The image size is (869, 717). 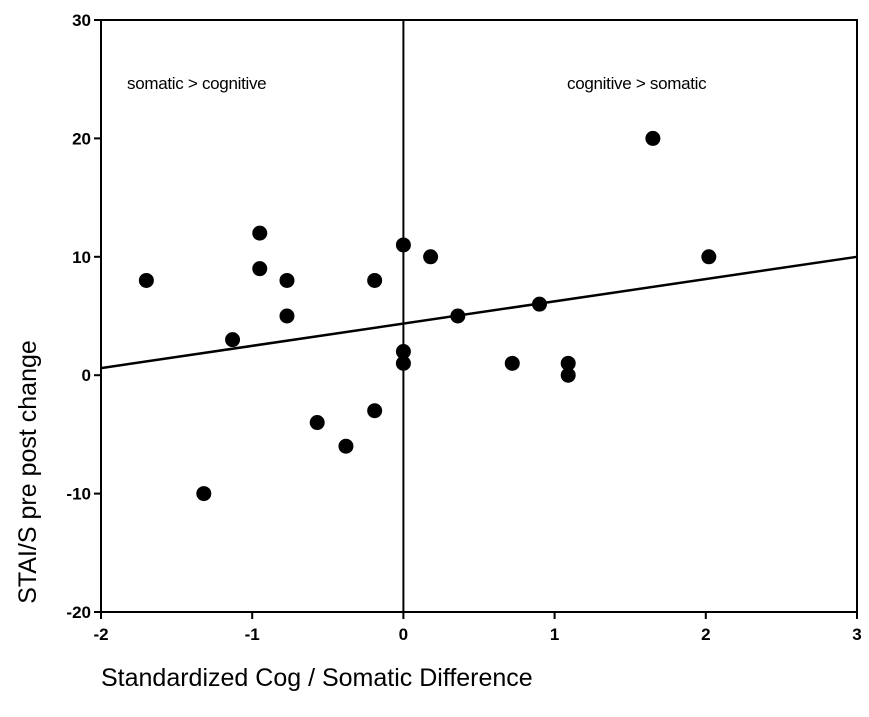 What do you see at coordinates (81, 20) in the screenshot?
I see `y-tick-label: 30` at bounding box center [81, 20].